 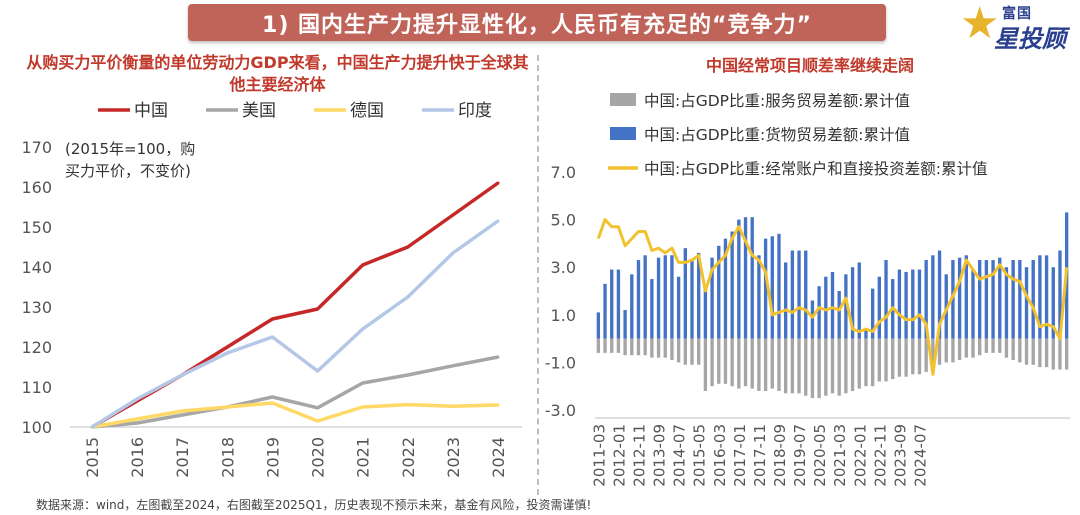 I want to click on y-tick-label: 1.0, so click(x=563, y=315).